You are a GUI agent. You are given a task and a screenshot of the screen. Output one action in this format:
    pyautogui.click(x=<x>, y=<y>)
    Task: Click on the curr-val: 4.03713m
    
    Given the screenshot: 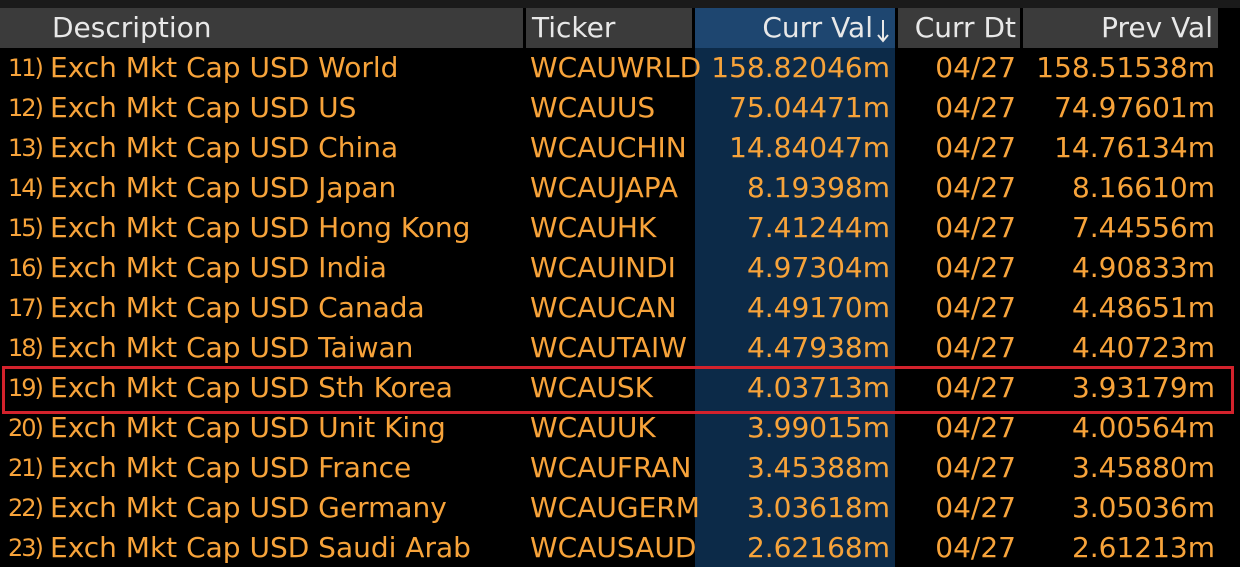 What is the action you would take?
    pyautogui.click(x=818, y=387)
    